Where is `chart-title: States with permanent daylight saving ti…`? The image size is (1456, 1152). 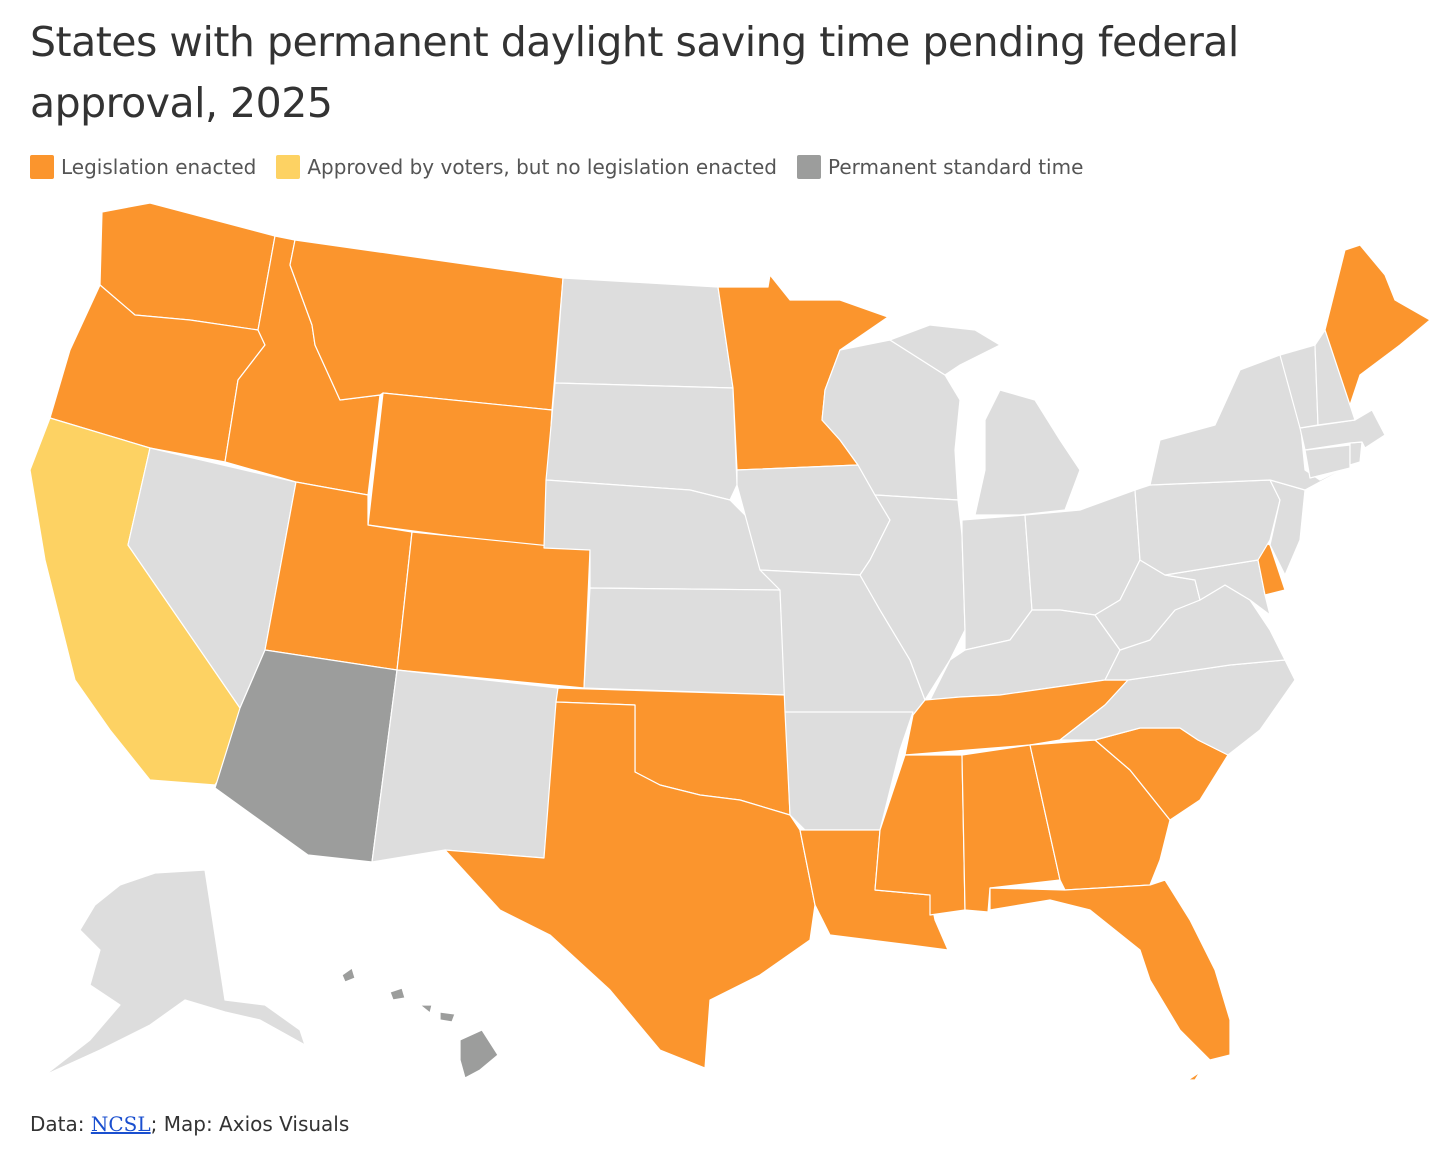 chart-title: States with permanent daylight saving ti… is located at coordinates (634, 72).